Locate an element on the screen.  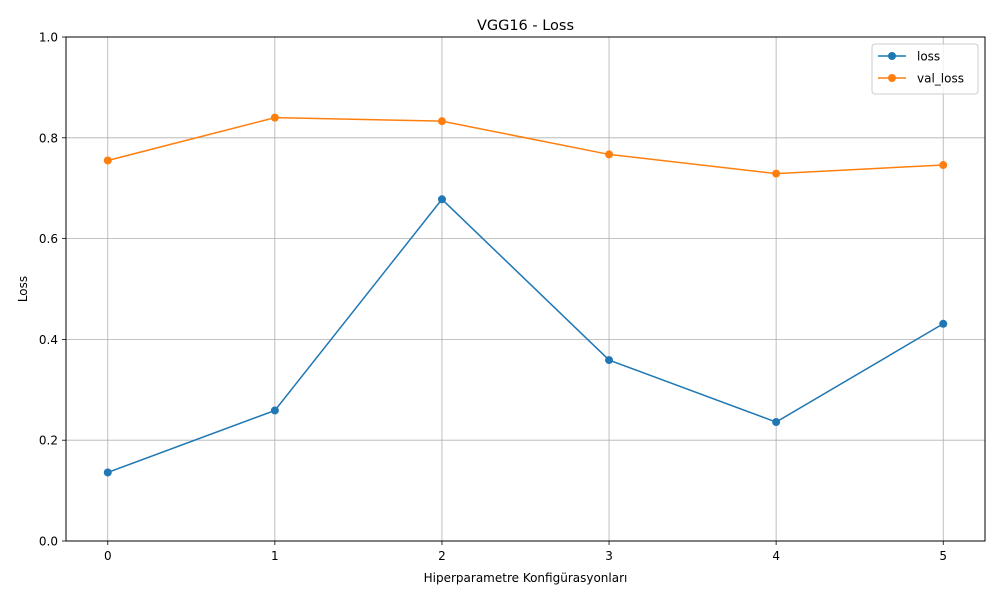
y-axis-title: Loss is located at coordinates (23, 289).